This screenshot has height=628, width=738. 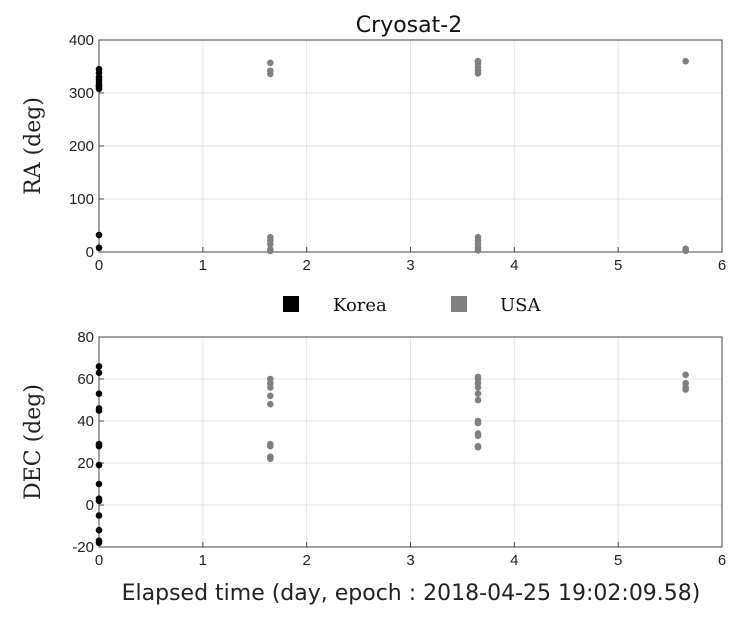 I want to click on legend: Korea USA, so click(x=412, y=305).